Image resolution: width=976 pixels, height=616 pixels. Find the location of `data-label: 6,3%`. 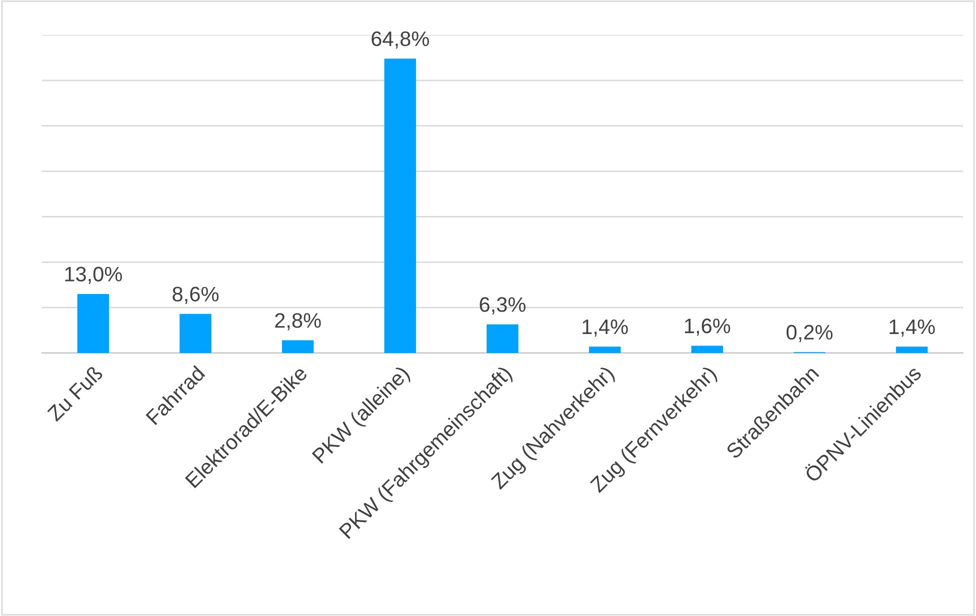

data-label: 6,3% is located at coordinates (503, 305).